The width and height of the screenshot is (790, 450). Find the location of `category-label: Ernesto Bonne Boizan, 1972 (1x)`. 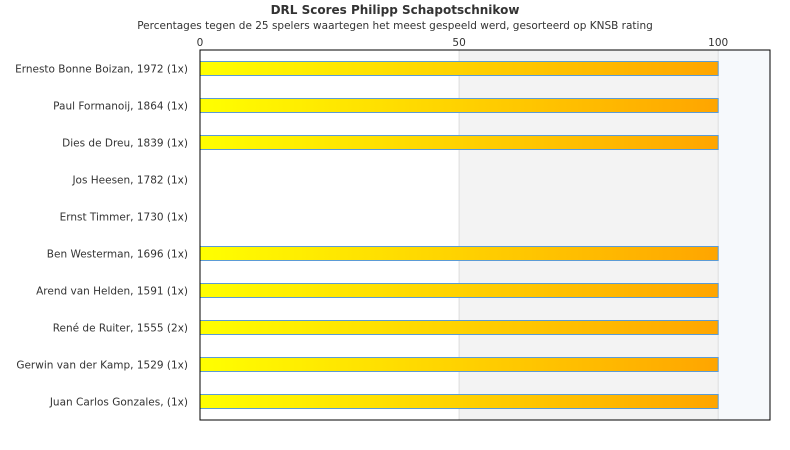

category-label: Ernesto Bonne Boizan, 1972 (1x) is located at coordinates (101, 70).